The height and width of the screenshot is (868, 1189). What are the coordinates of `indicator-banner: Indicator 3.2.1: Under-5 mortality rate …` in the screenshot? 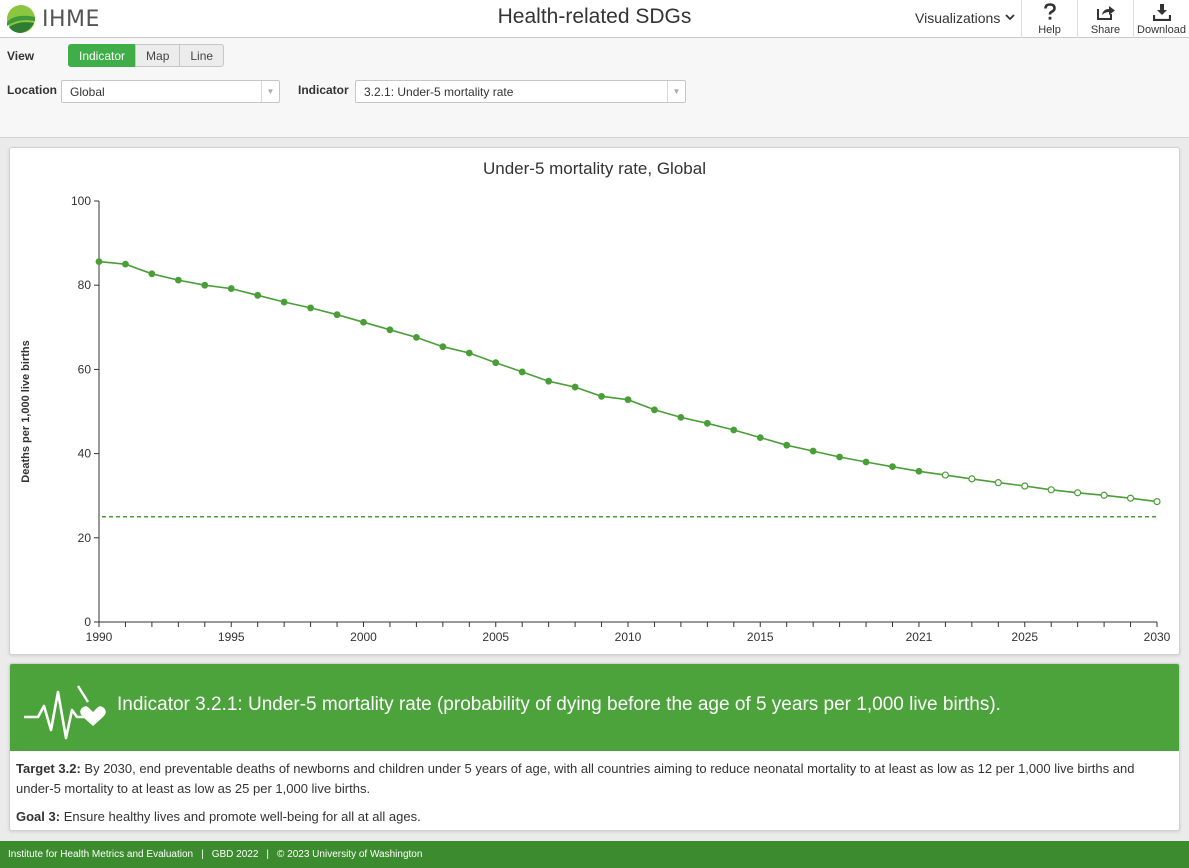 It's located at (594, 707).